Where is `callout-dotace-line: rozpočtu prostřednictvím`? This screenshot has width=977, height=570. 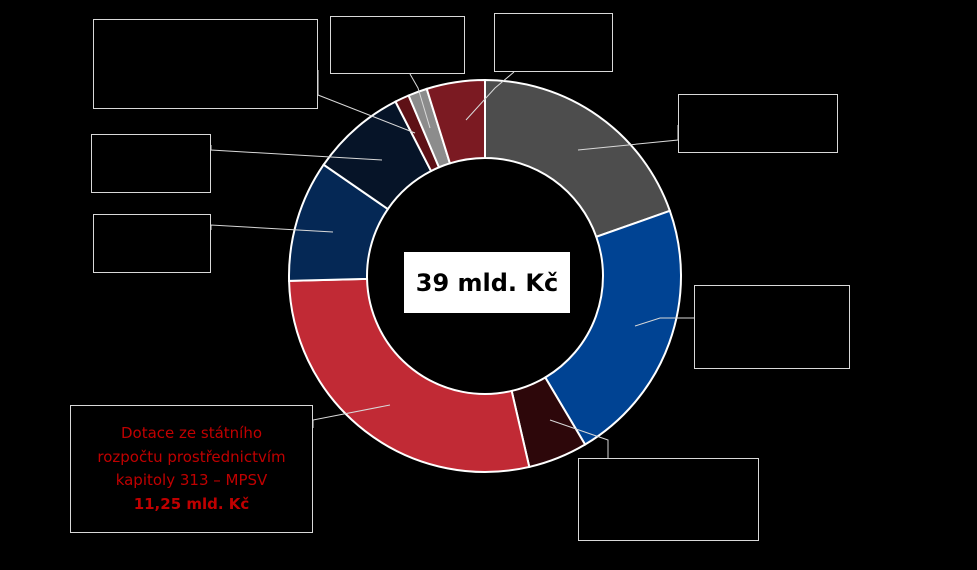
callout-dotace-line: rozpočtu prostřednictvím is located at coordinates (191, 456).